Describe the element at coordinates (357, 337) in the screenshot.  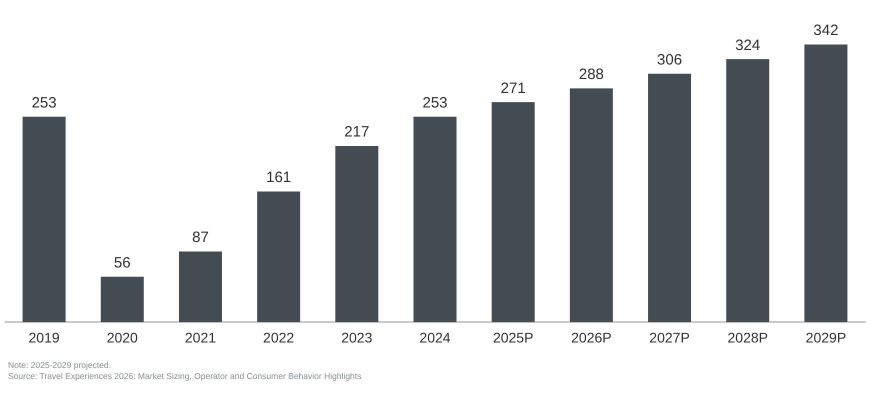
I see `x-tick-label: 2023` at that location.